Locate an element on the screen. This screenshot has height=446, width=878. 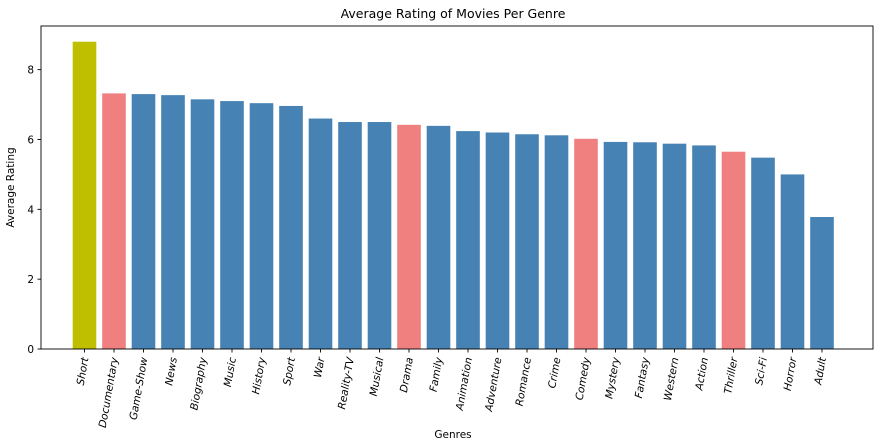
x-tick-label: War is located at coordinates (320, 367).